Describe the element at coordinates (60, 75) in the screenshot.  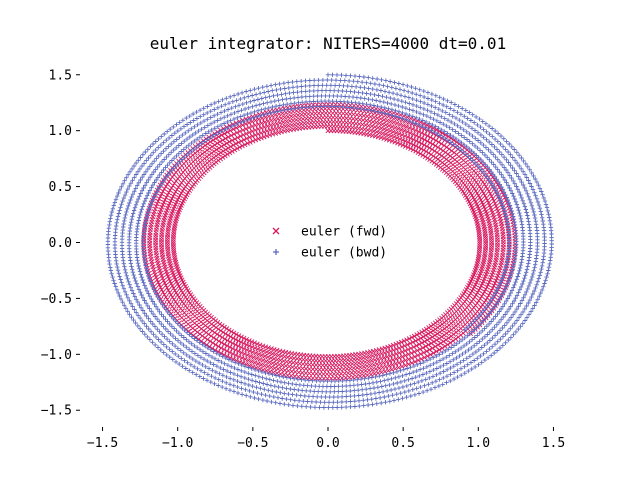
I see `y-tick-label: 1.5` at that location.